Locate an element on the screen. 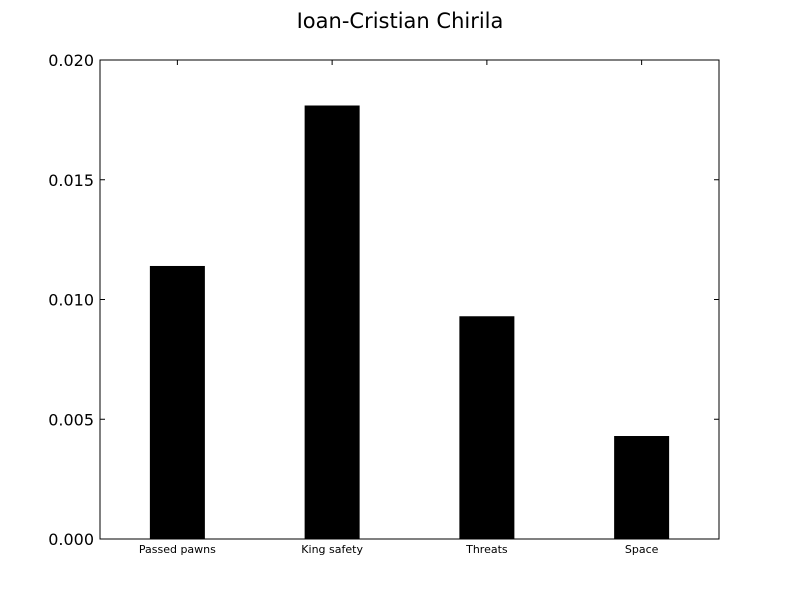 The image size is (800, 600). y-tick-label: 0.005 is located at coordinates (71, 419).